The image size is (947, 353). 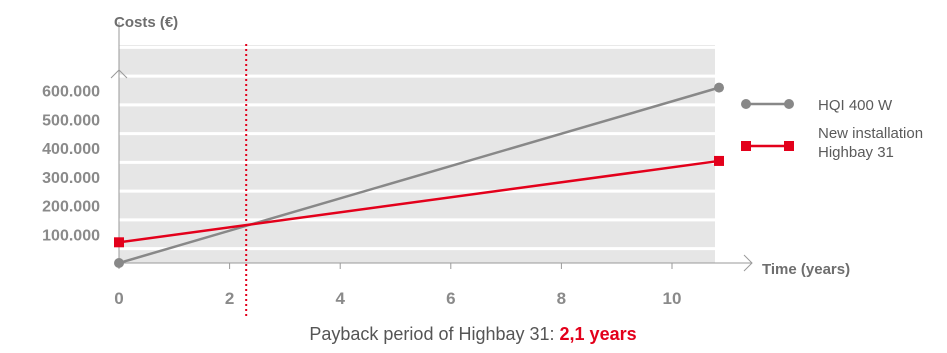 I want to click on legend-label-line: New installation, so click(x=870, y=133).